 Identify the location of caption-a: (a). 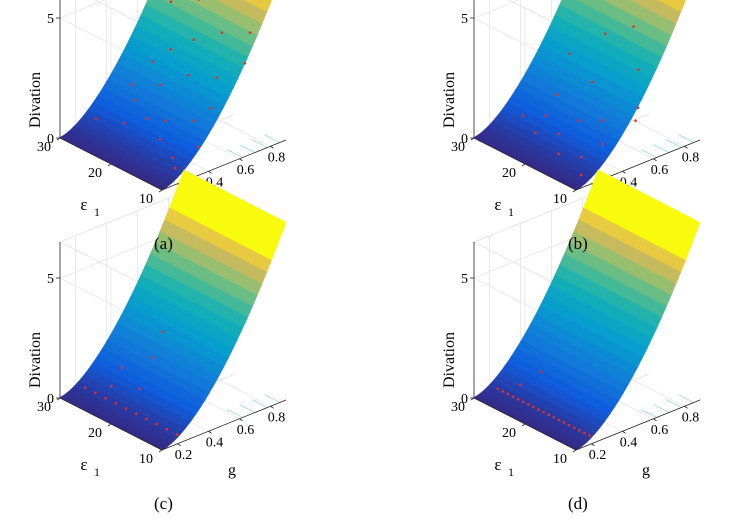
(163, 243).